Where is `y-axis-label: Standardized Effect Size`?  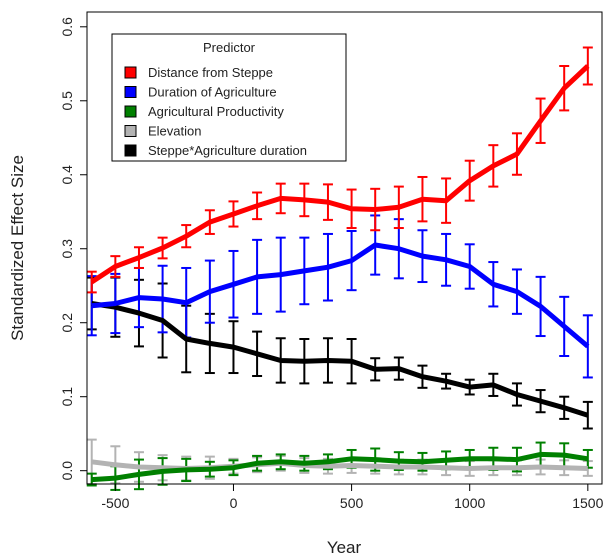 y-axis-label: Standardized Effect Size is located at coordinates (17, 248).